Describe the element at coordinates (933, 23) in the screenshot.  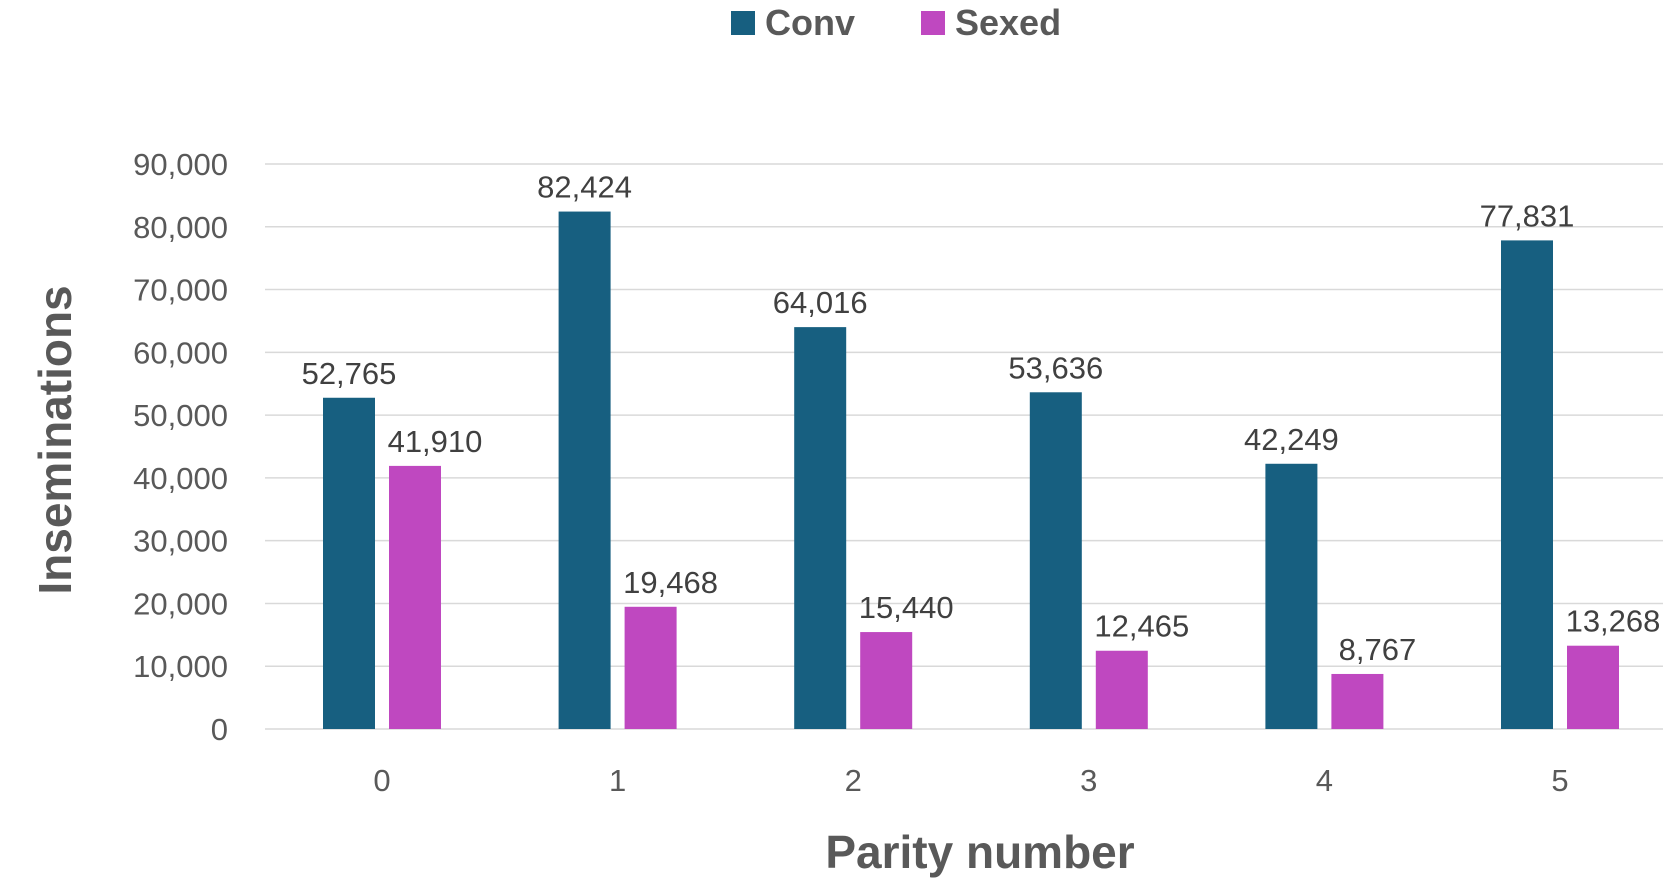
I see `legend-swatch-sexed` at that location.